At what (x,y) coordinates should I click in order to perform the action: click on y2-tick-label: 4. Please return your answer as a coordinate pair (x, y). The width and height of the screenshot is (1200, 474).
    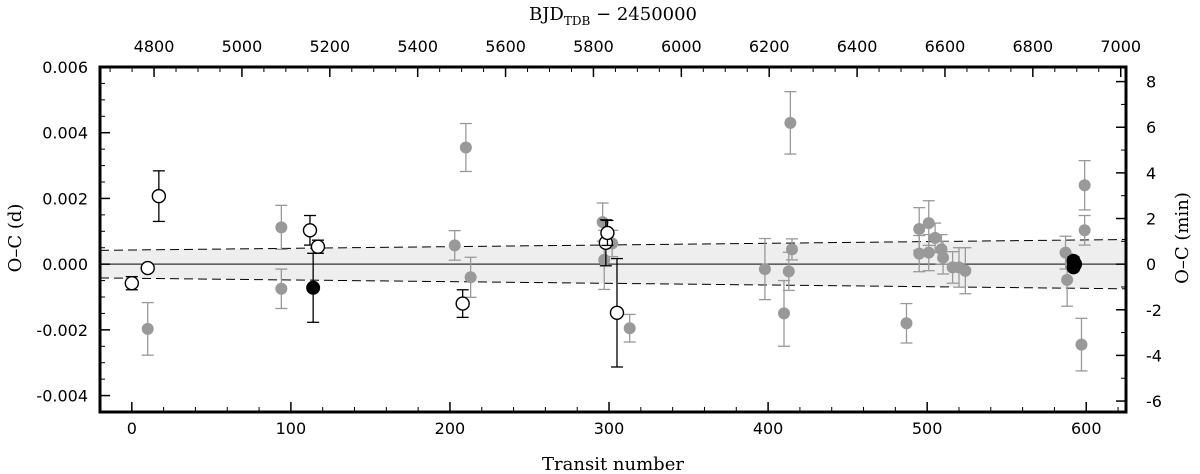
    Looking at the image, I should click on (1151, 173).